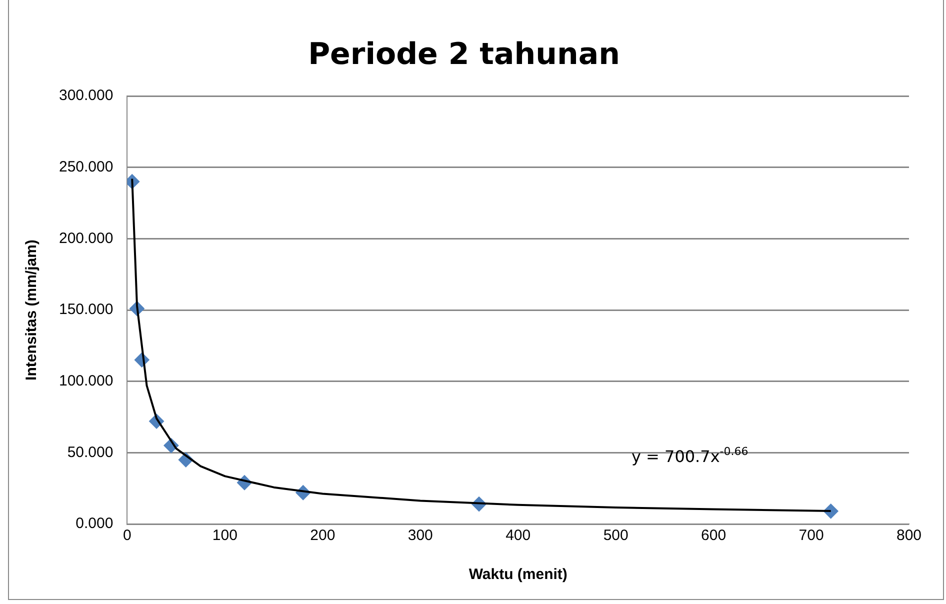 The width and height of the screenshot is (946, 604). What do you see at coordinates (518, 575) in the screenshot?
I see `x-axis-title: Waktu (menit)` at bounding box center [518, 575].